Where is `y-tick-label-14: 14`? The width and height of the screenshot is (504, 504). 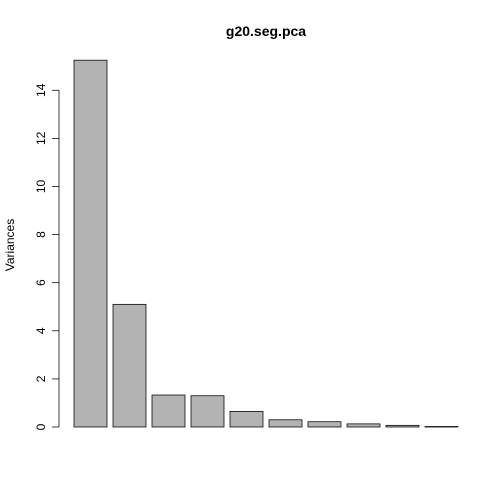 y-tick-label-14: 14 is located at coordinates (41, 90).